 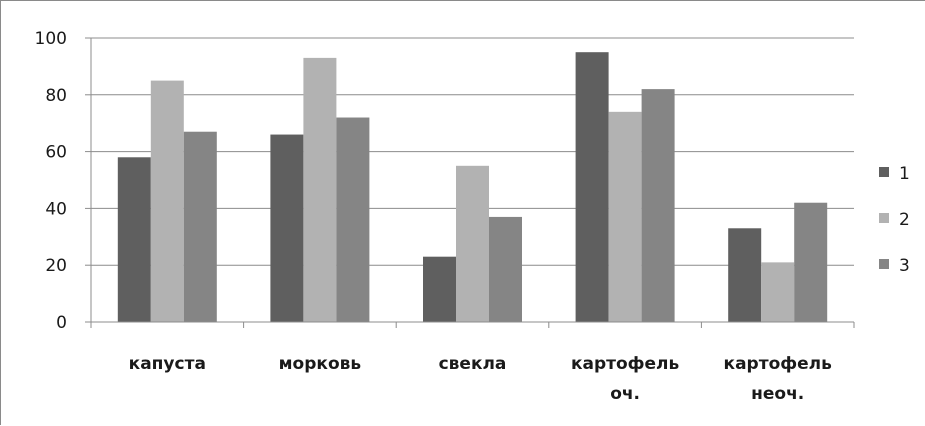 What do you see at coordinates (904, 220) in the screenshot?
I see `legend-label-2: 2` at bounding box center [904, 220].